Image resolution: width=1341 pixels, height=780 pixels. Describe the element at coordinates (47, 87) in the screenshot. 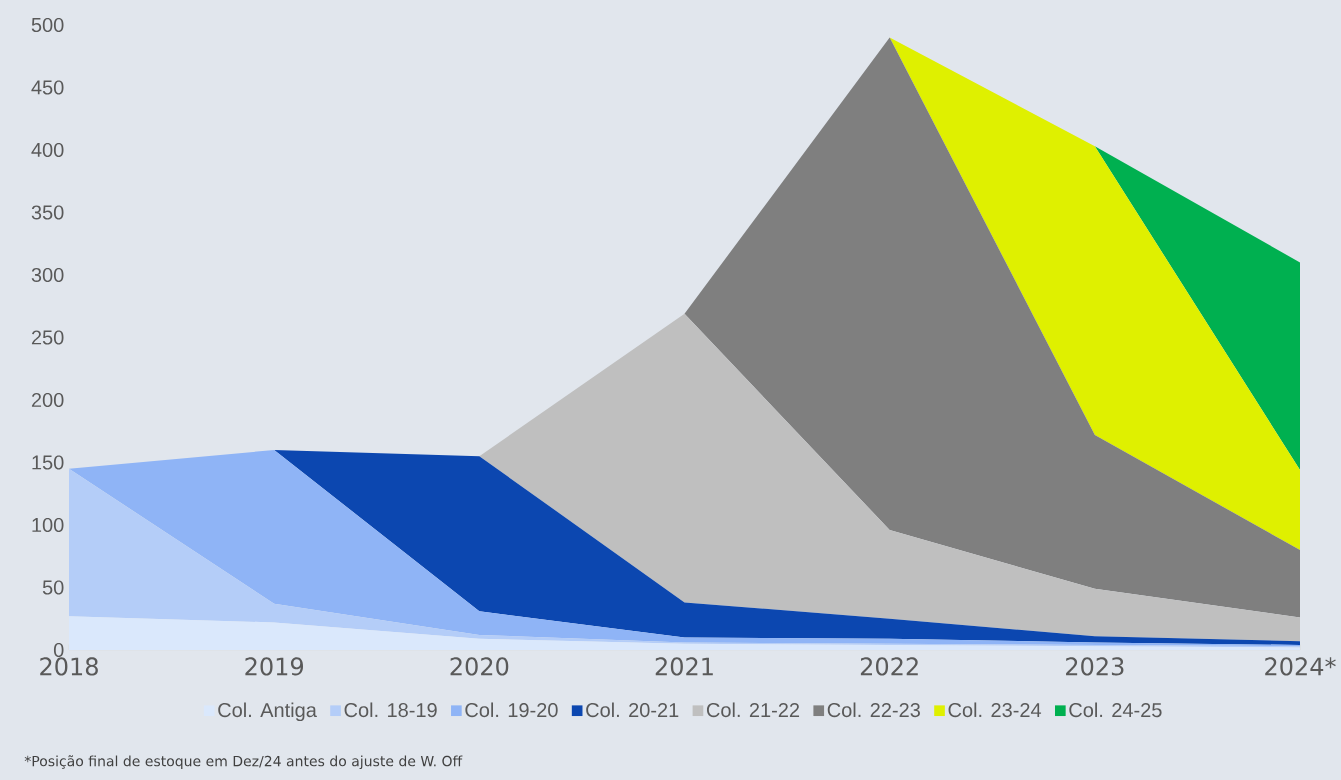

I see `y-tick-label: 450` at that location.